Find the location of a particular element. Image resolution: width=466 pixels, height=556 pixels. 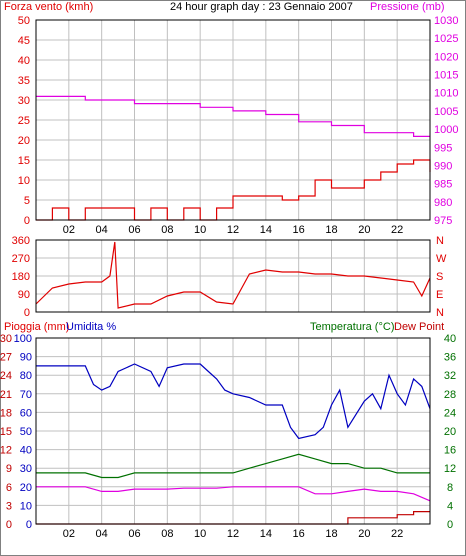

humidity-tick-label: 0 is located at coordinates (29, 525).